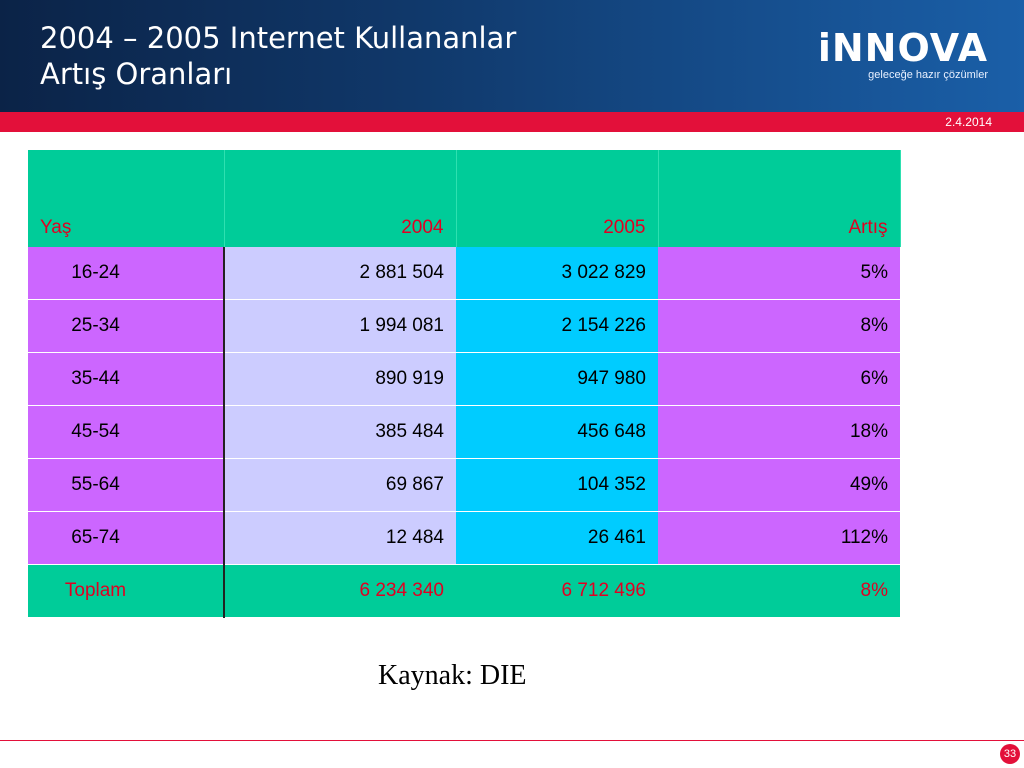  I want to click on header-2005: 2005, so click(557, 198).